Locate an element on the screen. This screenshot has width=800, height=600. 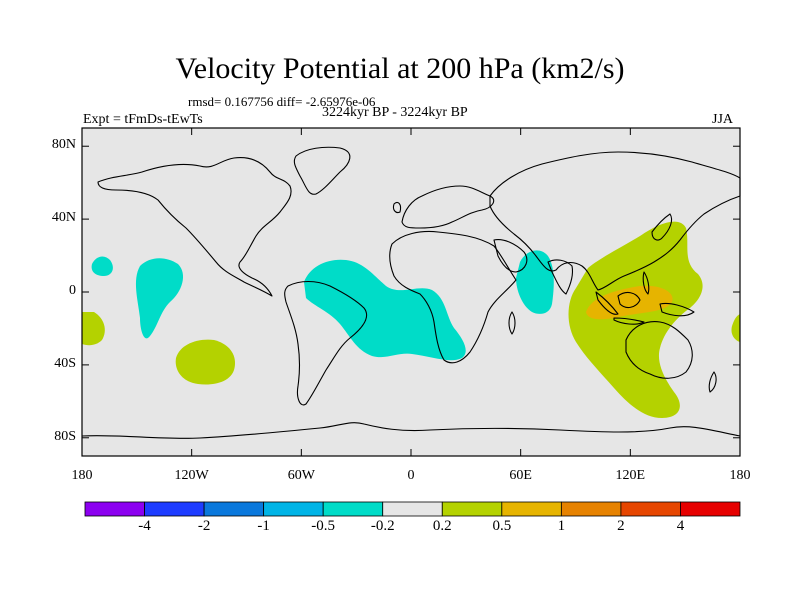
region-east-pacific-north-negative is located at coordinates (102, 266).